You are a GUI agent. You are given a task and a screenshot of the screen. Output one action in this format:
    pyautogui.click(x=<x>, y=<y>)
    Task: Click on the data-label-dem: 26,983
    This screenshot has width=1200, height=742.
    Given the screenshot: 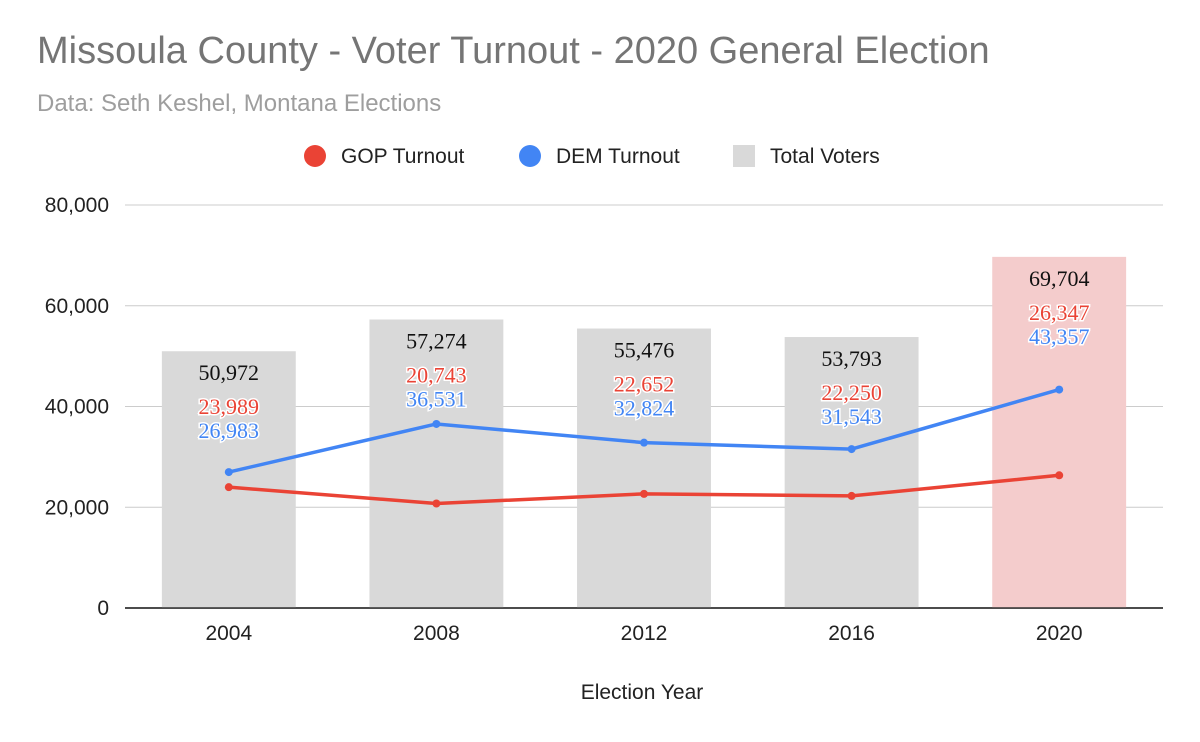 What is the action you would take?
    pyautogui.click(x=229, y=430)
    